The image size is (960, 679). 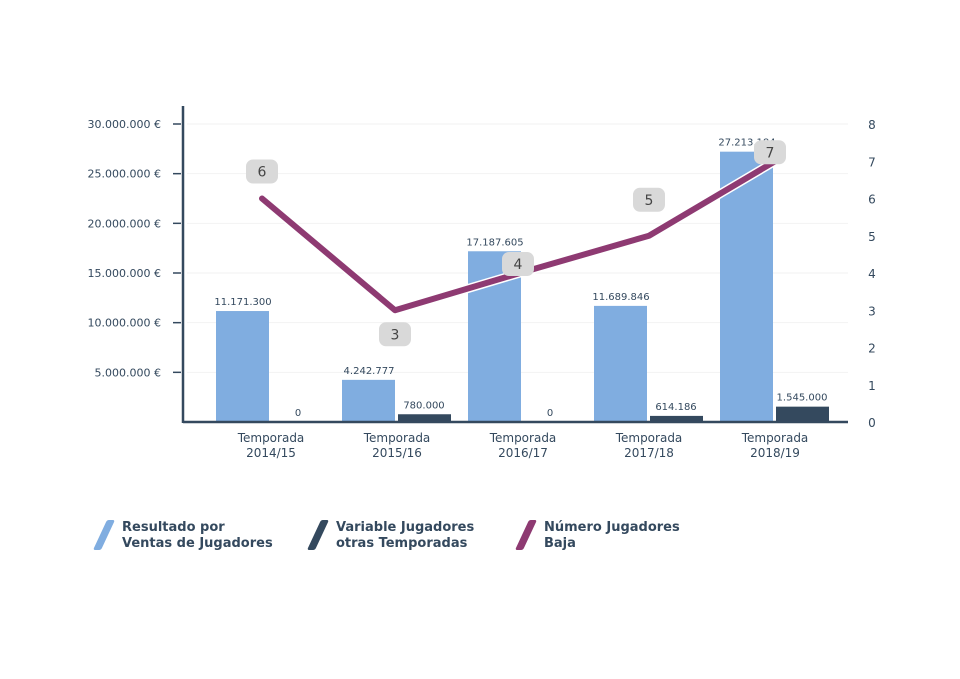 I want to click on y-left-tick-label: 10.000.000 €, so click(x=124, y=323).